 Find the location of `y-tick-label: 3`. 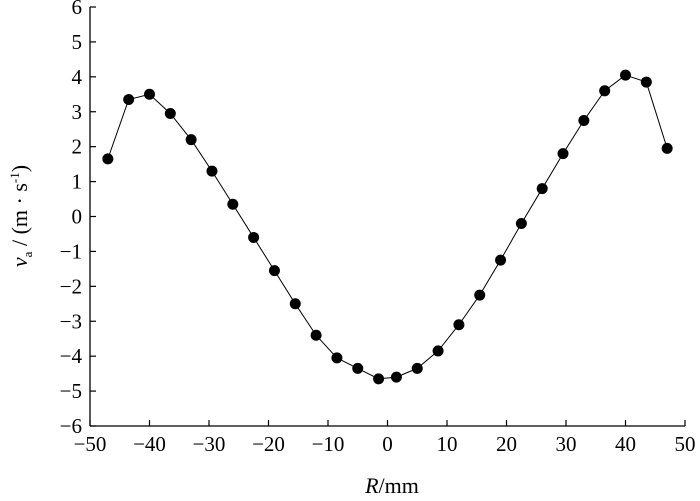

y-tick-label: 3 is located at coordinates (77, 112).